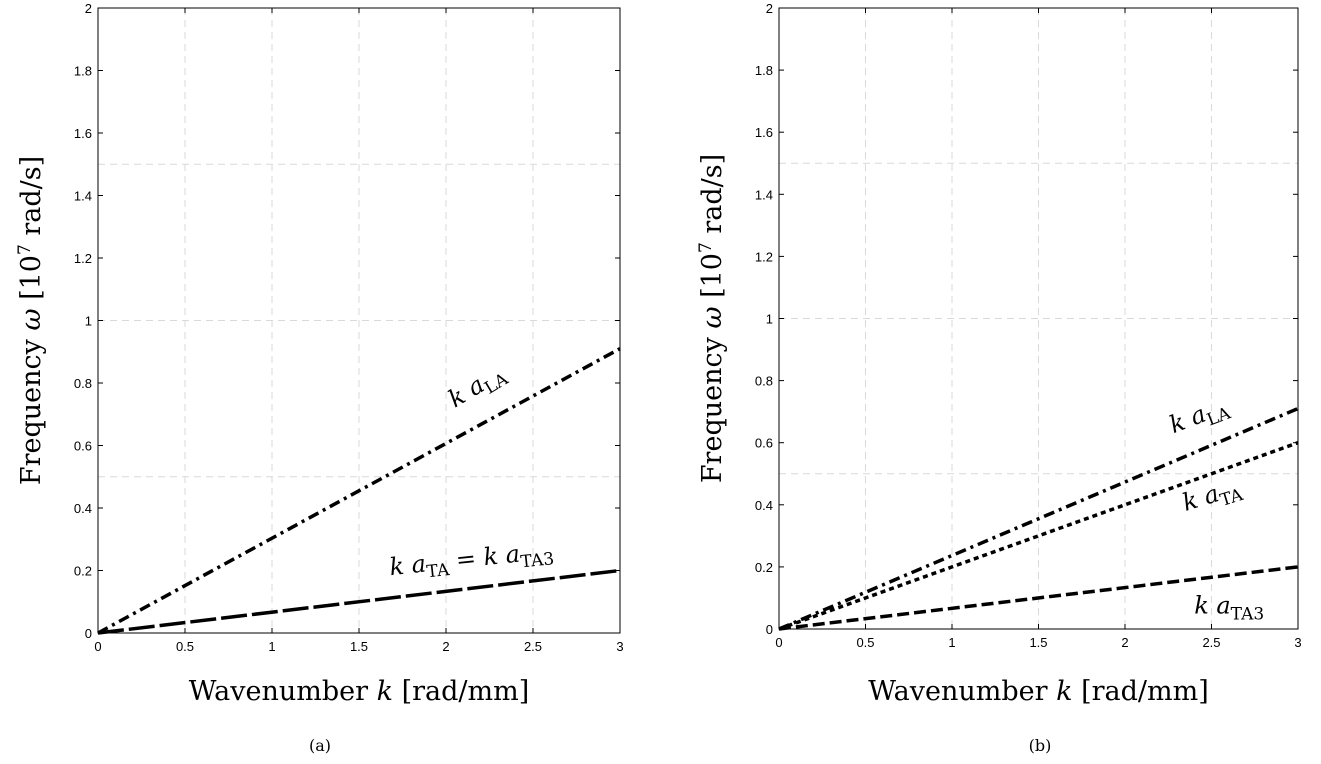 This screenshot has width=1321, height=764. I want to click on panel-caption: (b), so click(1040, 745).